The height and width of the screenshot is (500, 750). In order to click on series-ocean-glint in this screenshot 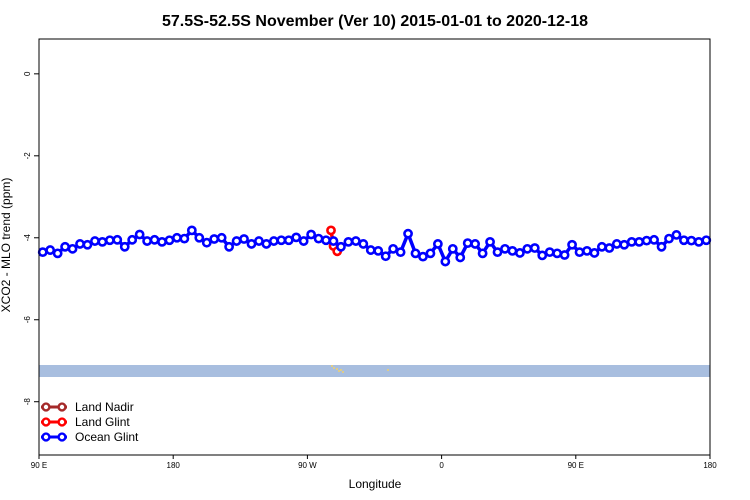, I will do `click(374, 246)`.